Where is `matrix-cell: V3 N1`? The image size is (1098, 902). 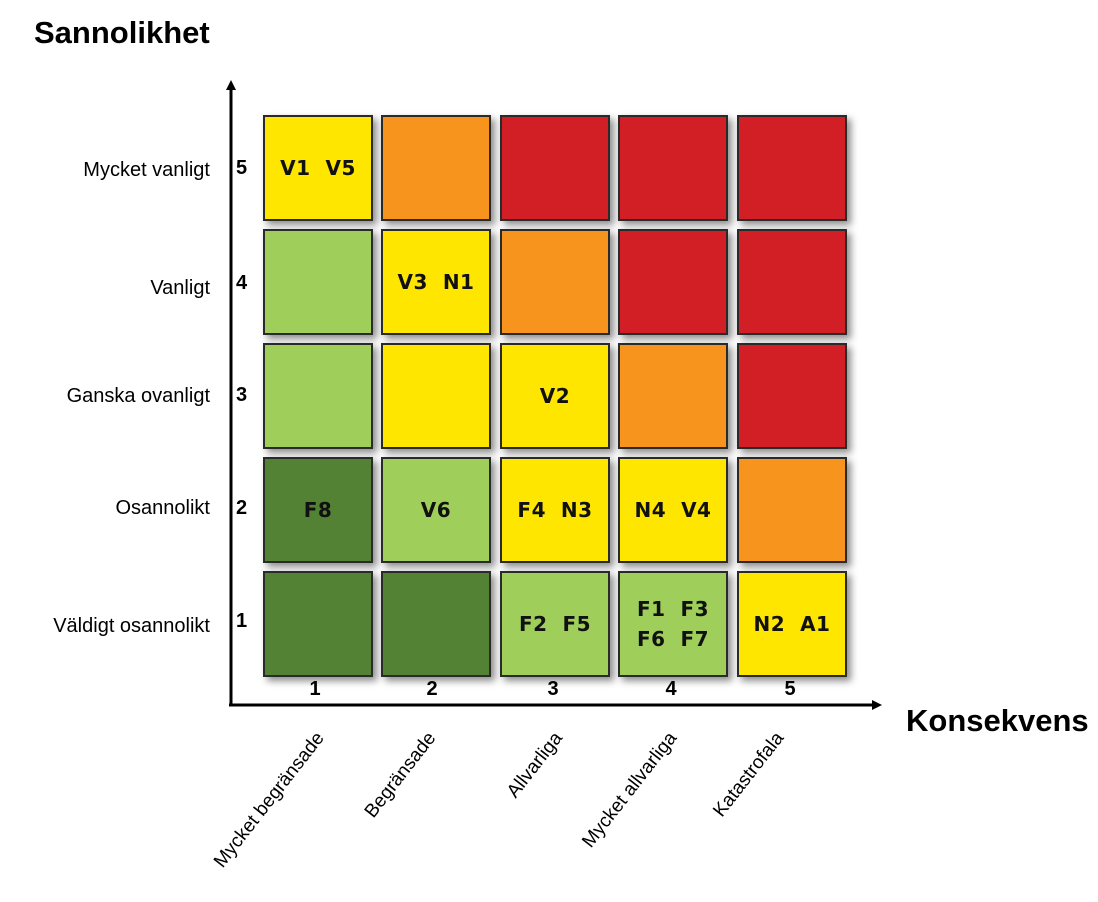
matrix-cell: V3 N1 is located at coordinates (436, 282).